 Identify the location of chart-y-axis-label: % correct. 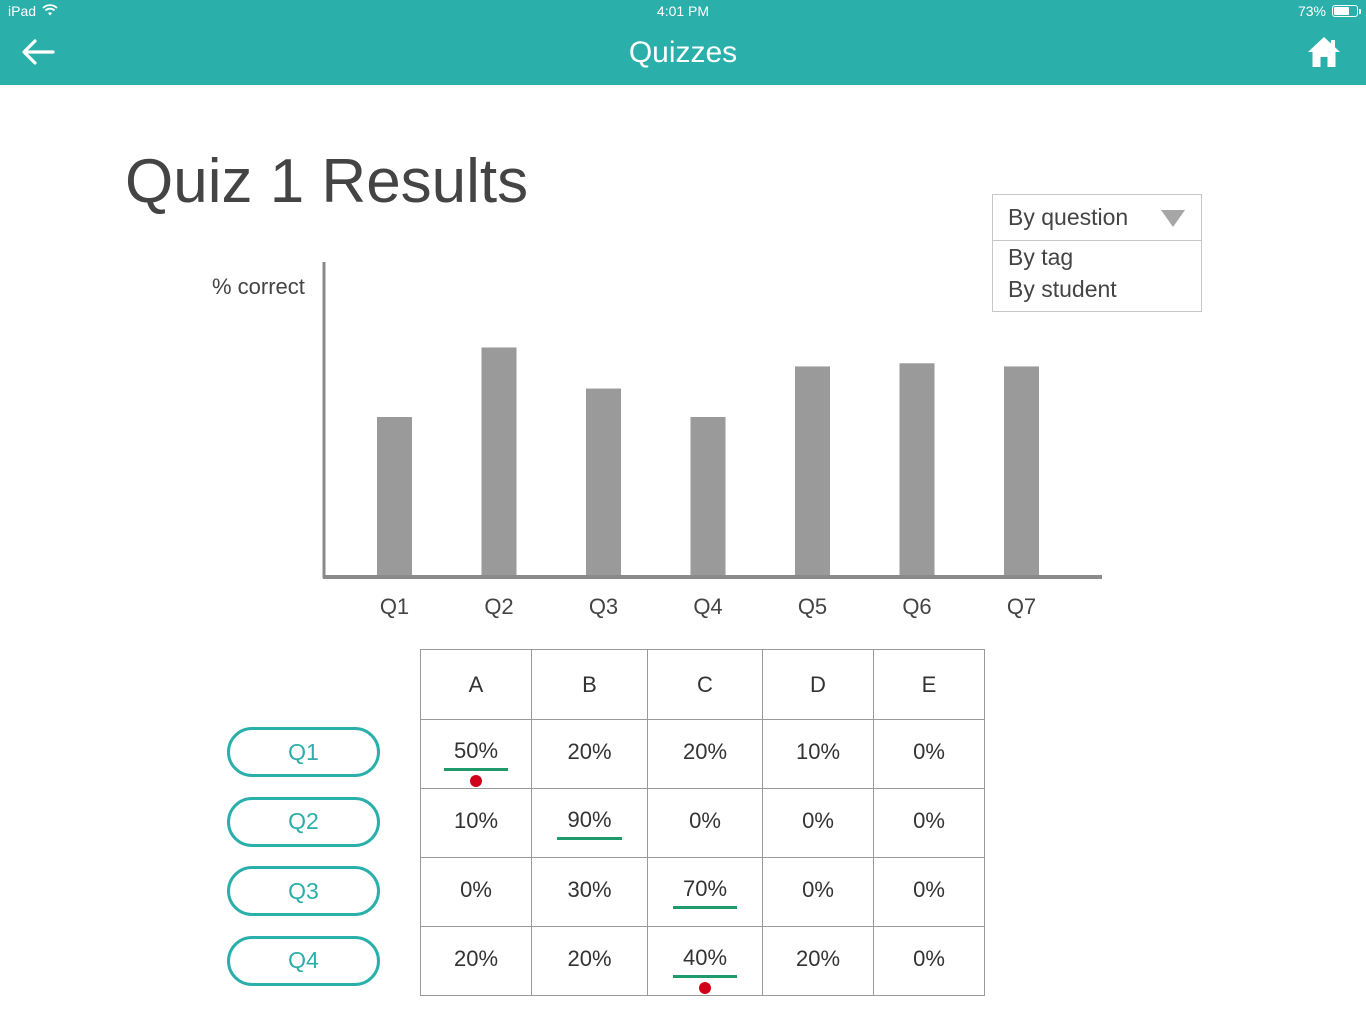
(258, 286).